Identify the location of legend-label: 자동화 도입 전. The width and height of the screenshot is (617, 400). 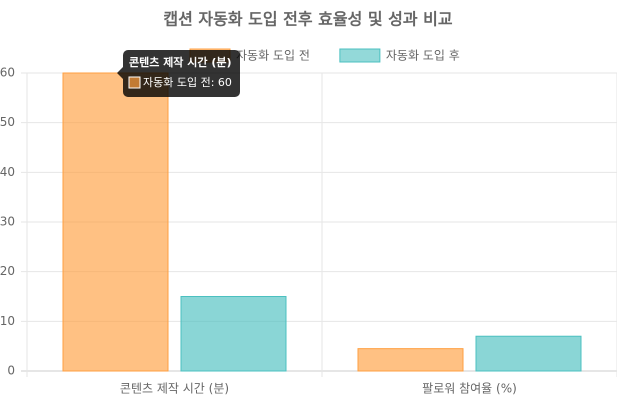
(273, 56).